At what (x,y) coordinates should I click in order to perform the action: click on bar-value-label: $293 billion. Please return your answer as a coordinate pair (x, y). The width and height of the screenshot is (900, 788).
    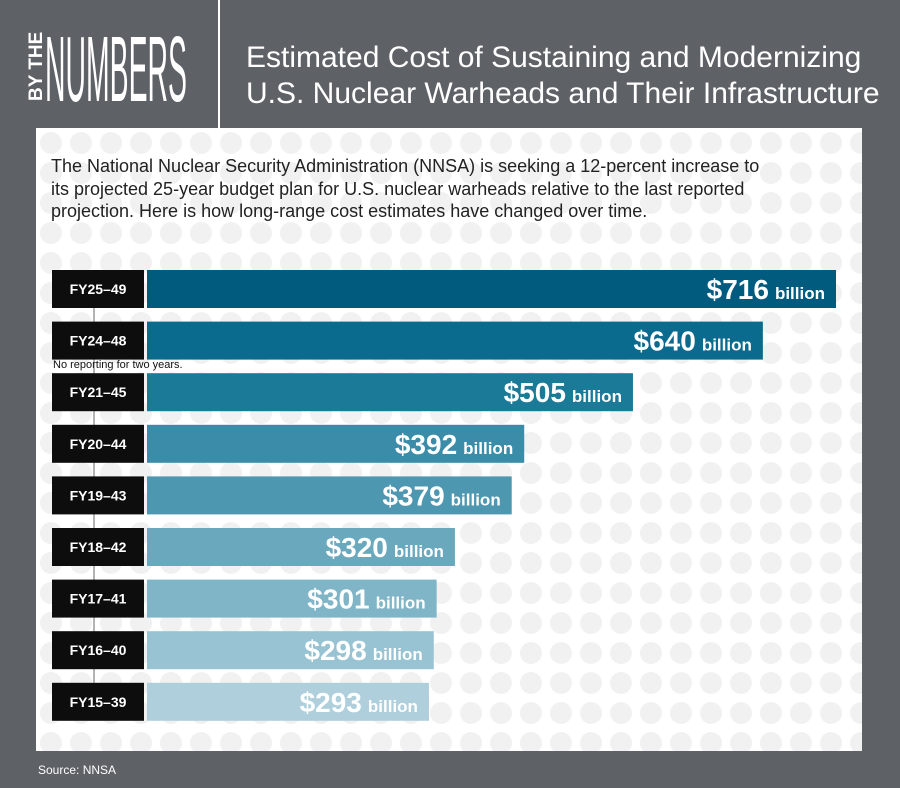
    Looking at the image, I should click on (359, 702).